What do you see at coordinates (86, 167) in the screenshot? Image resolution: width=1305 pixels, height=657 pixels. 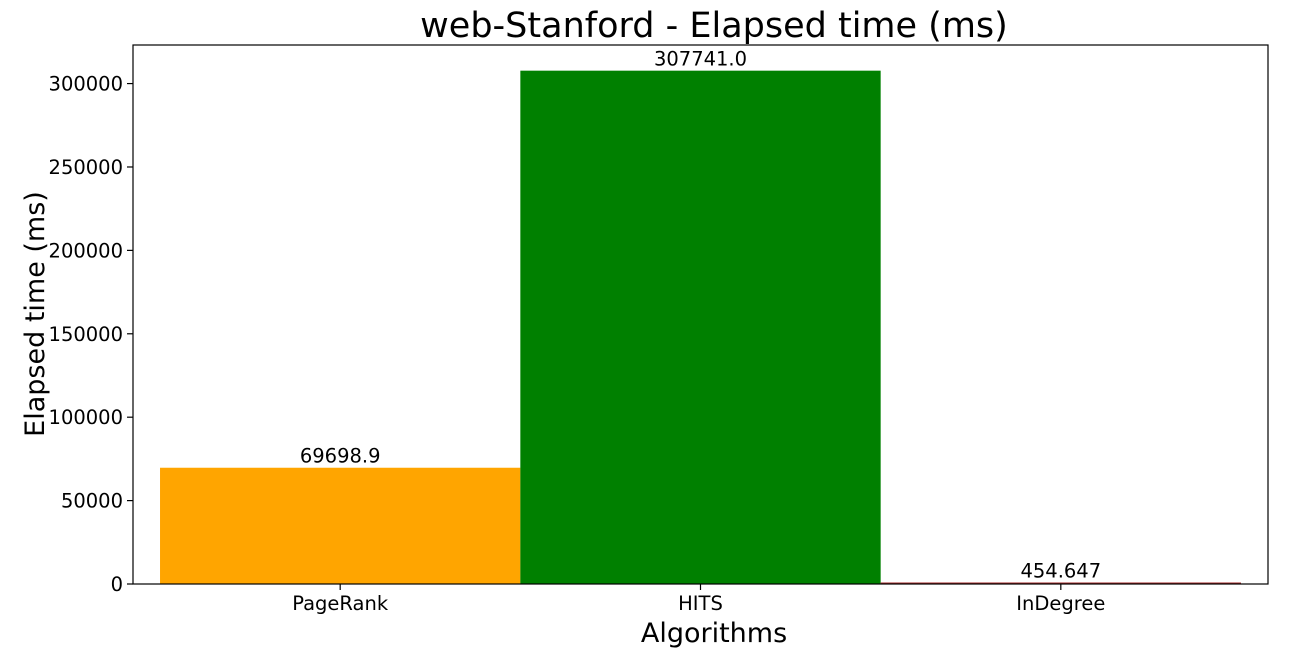 I see `y-tick-label: 250000` at bounding box center [86, 167].